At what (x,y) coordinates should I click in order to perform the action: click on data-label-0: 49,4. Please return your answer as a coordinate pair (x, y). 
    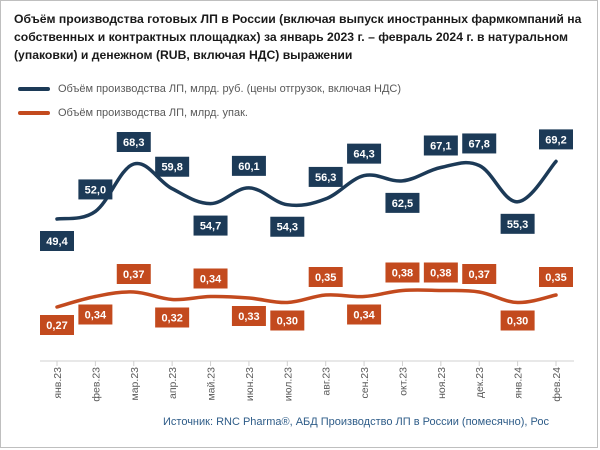
    Looking at the image, I should click on (57, 241).